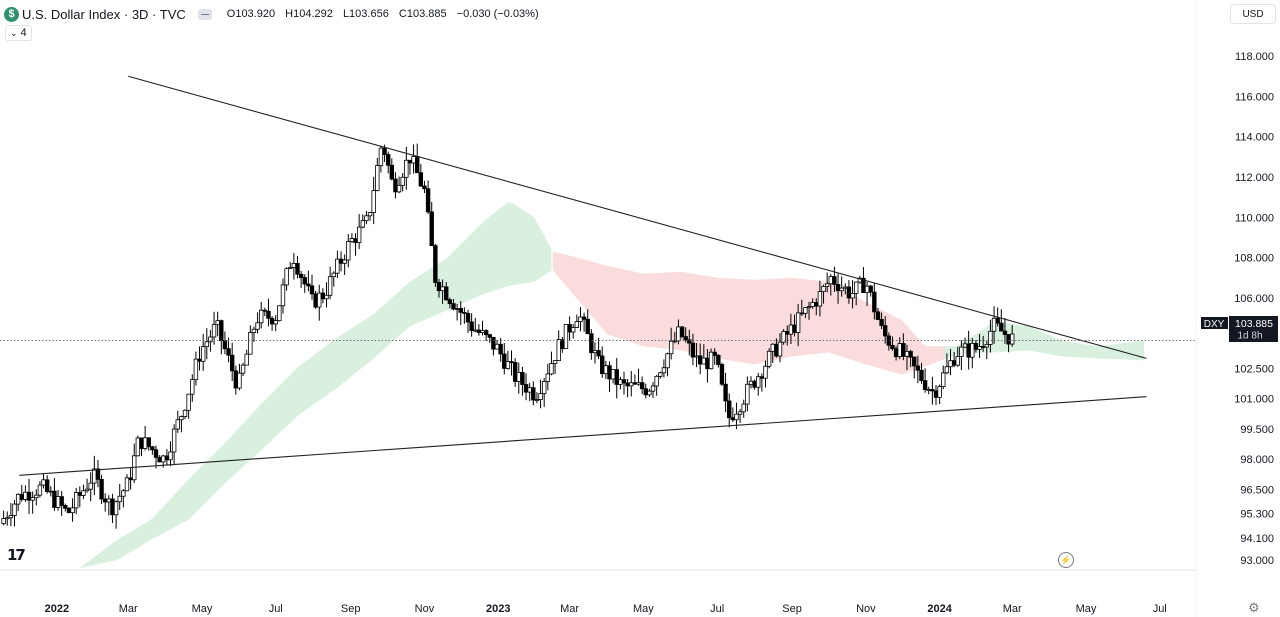 The height and width of the screenshot is (617, 1280). I want to click on symbol-title: U.S. Dollar Index · 3D · TVC, so click(104, 14).